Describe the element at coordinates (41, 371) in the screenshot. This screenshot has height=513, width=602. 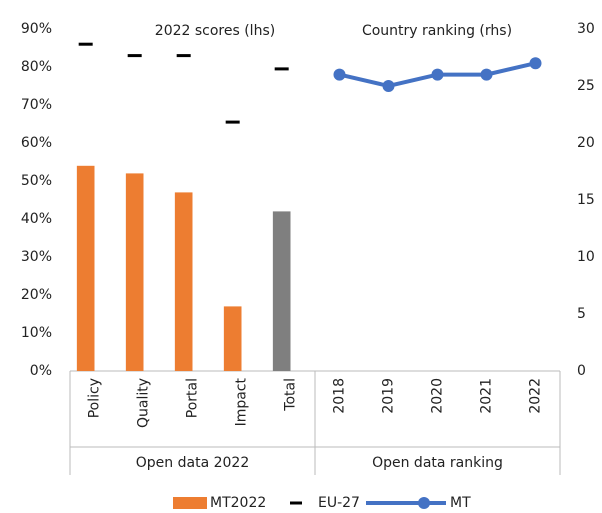
I see `y-tick-label: 0%` at that location.